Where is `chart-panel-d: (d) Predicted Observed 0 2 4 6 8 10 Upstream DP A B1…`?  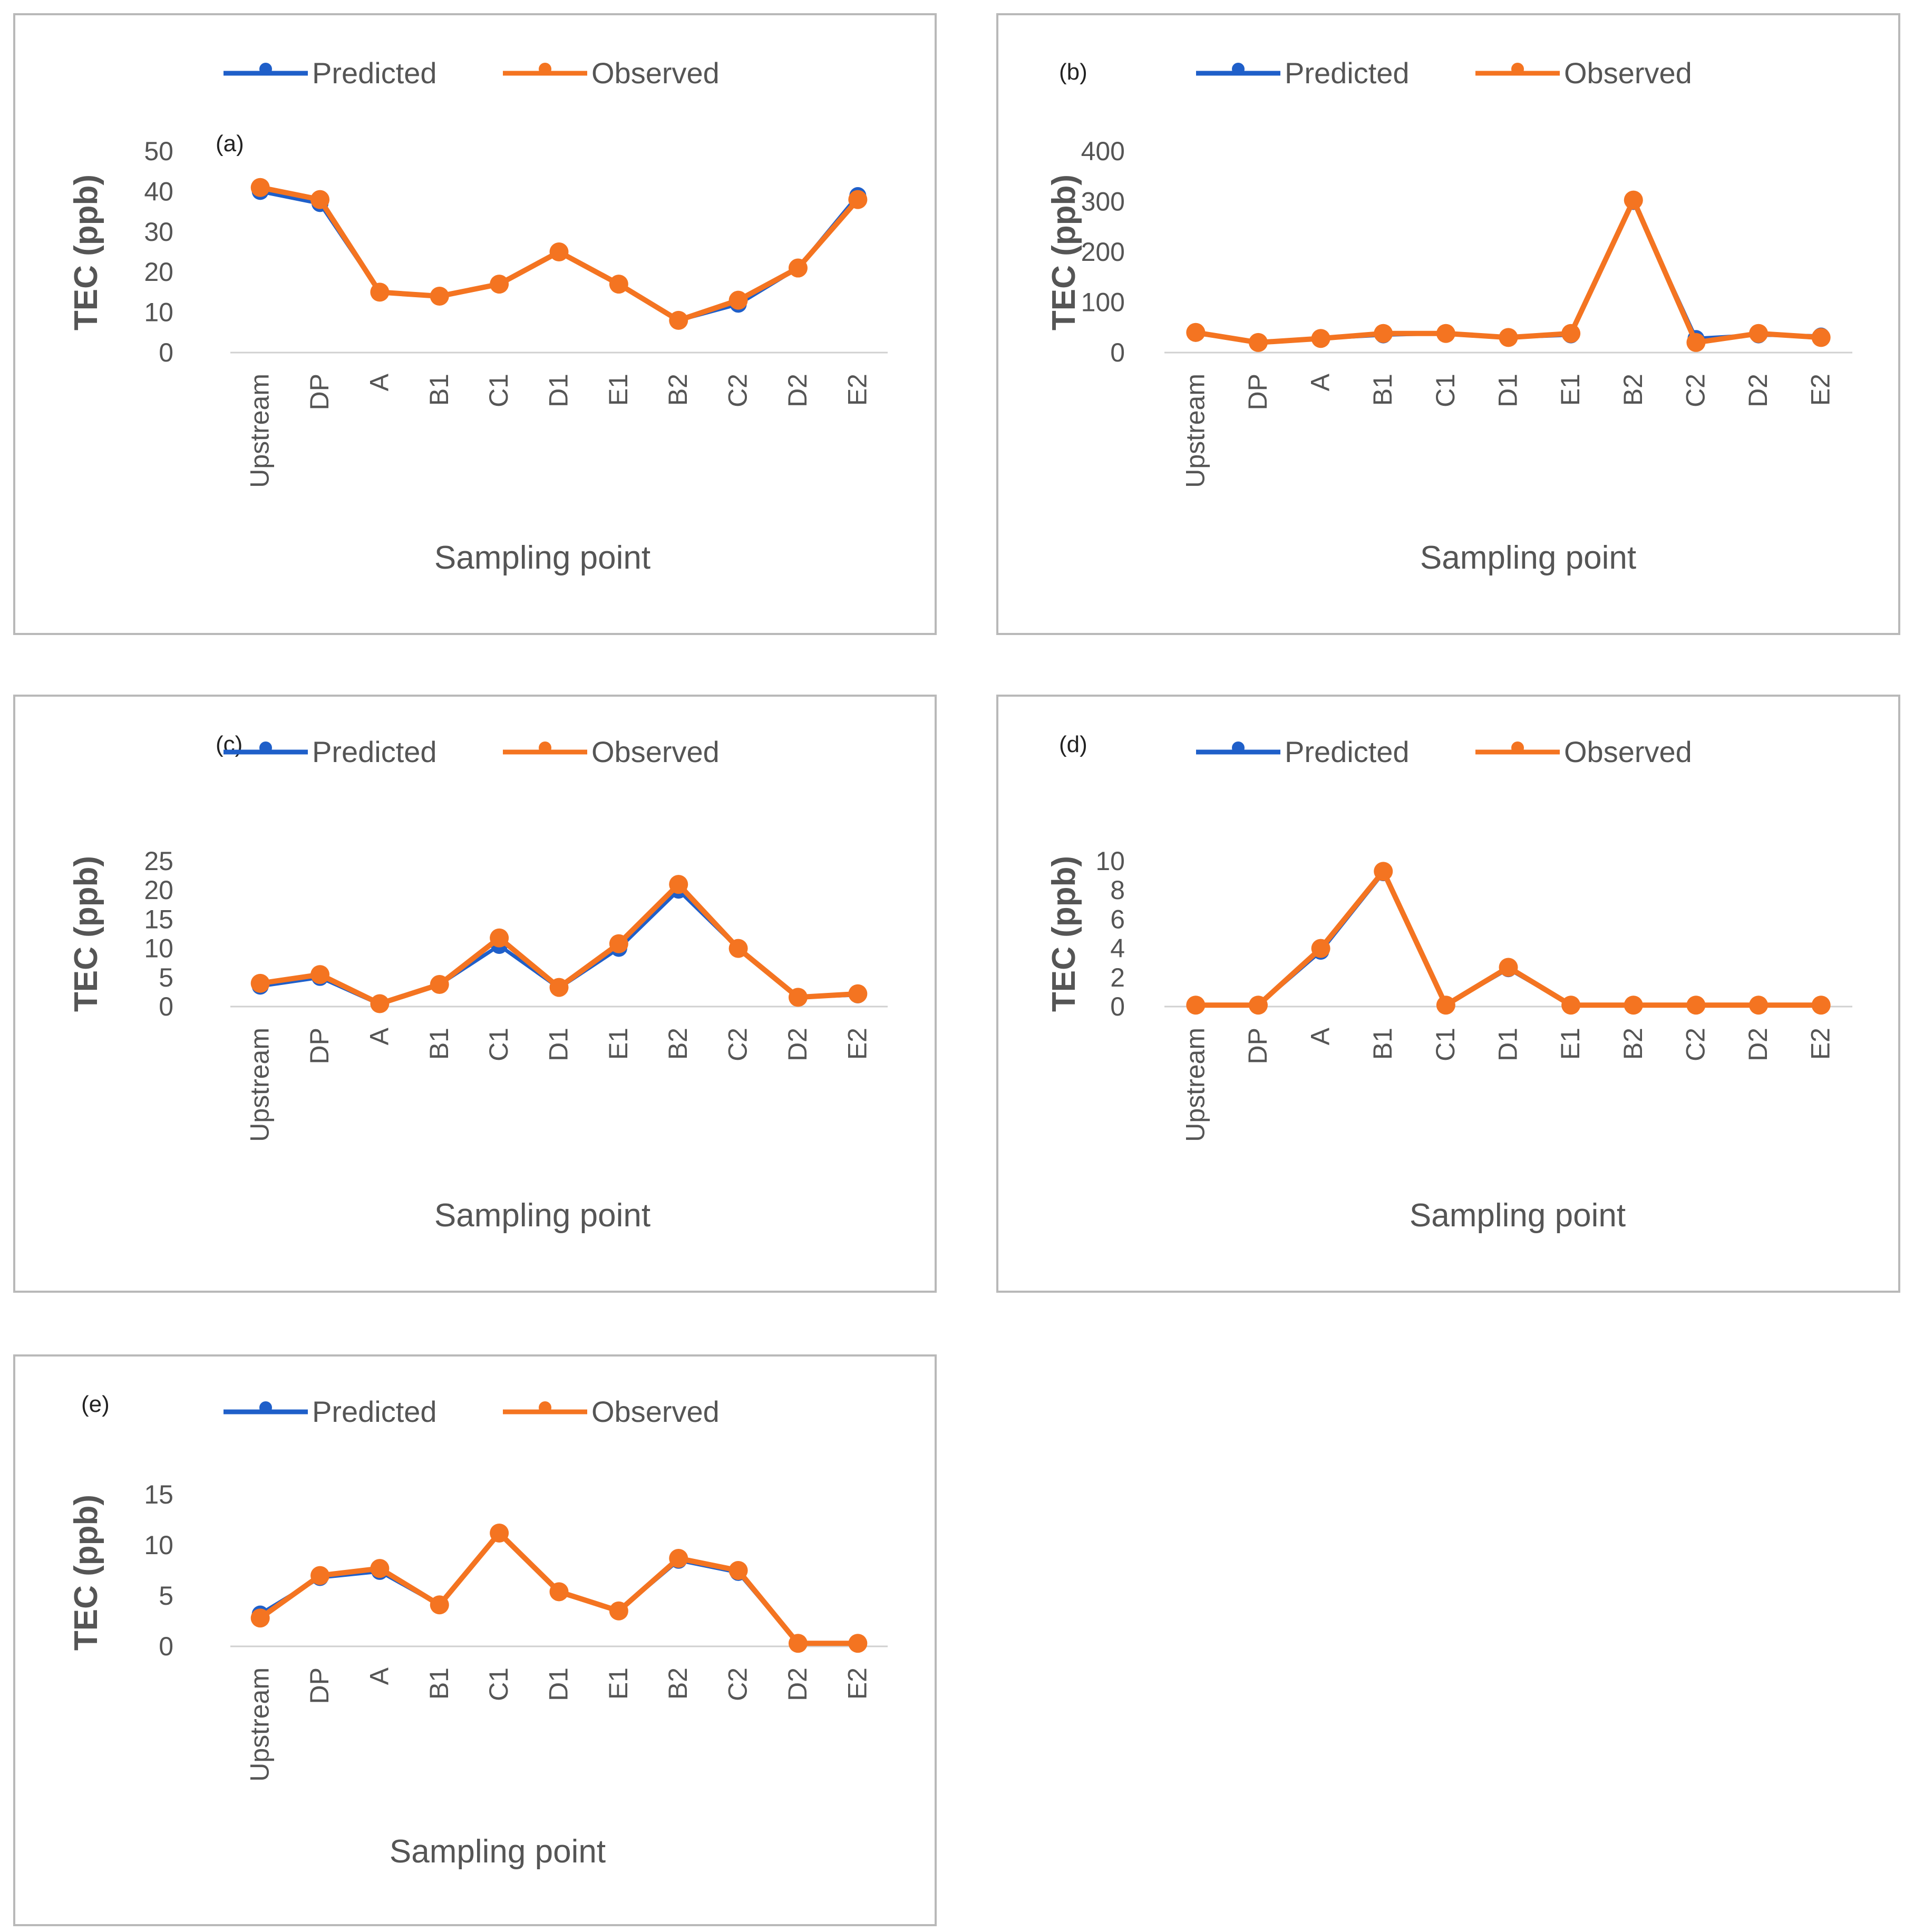
chart-panel-d: (d) Predicted Observed 0 2 4 6 8 10 Upstream DP A B1… is located at coordinates (1448, 994).